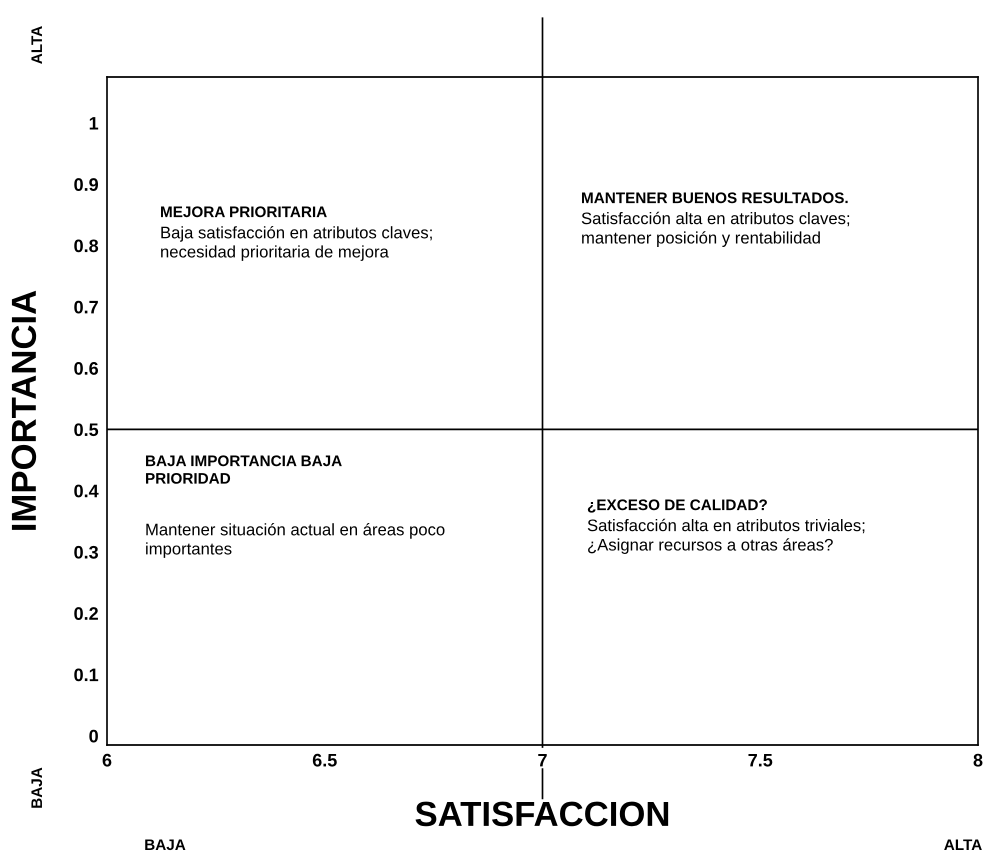  I want to click on annotation: MEJORA PRIORITARIA, so click(244, 212).